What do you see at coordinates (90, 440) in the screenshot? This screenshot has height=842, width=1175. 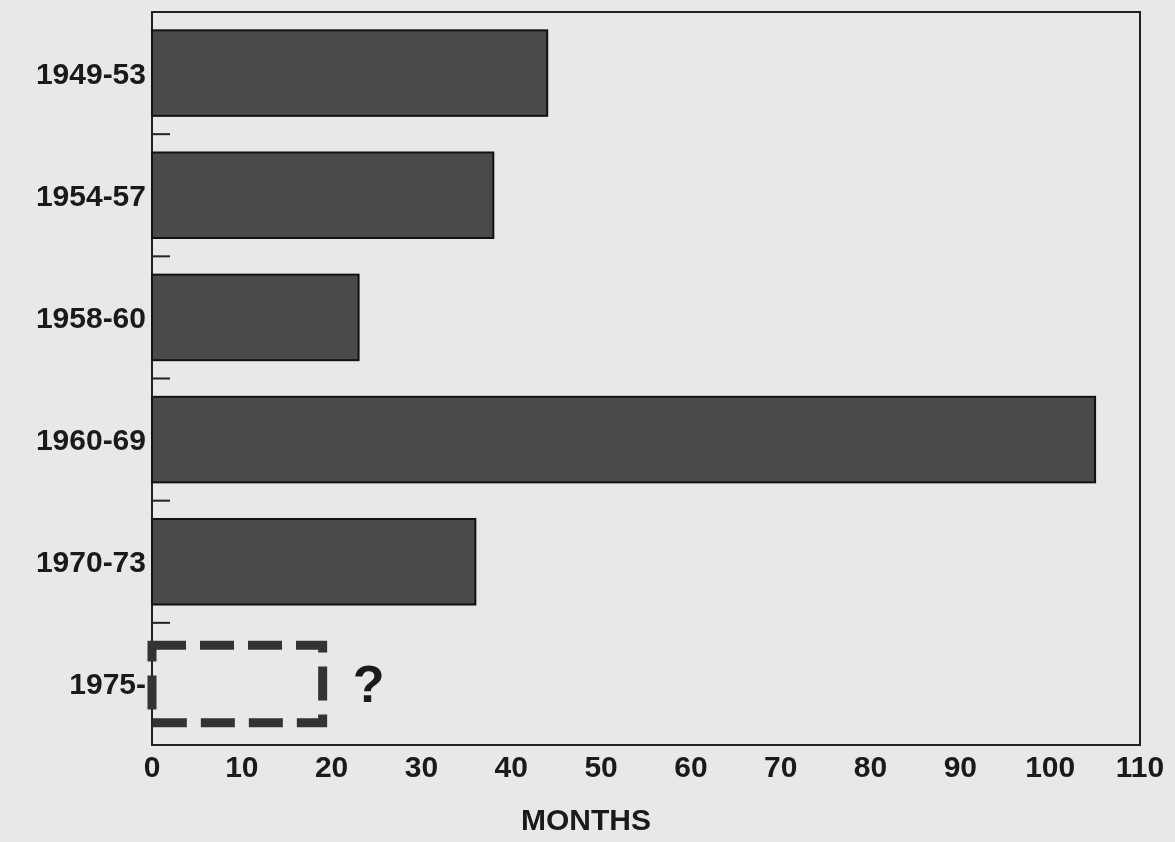 I see `y-tick-label: 1960-69` at bounding box center [90, 440].